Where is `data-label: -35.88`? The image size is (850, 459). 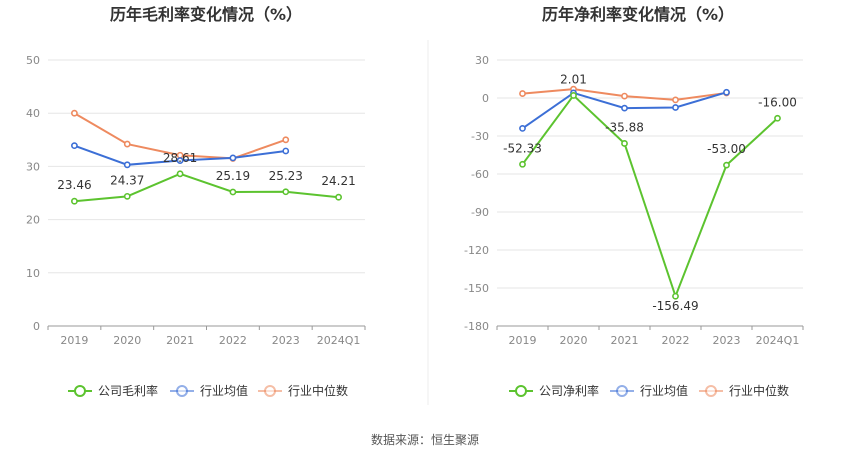
data-label: -35.88 is located at coordinates (624, 127).